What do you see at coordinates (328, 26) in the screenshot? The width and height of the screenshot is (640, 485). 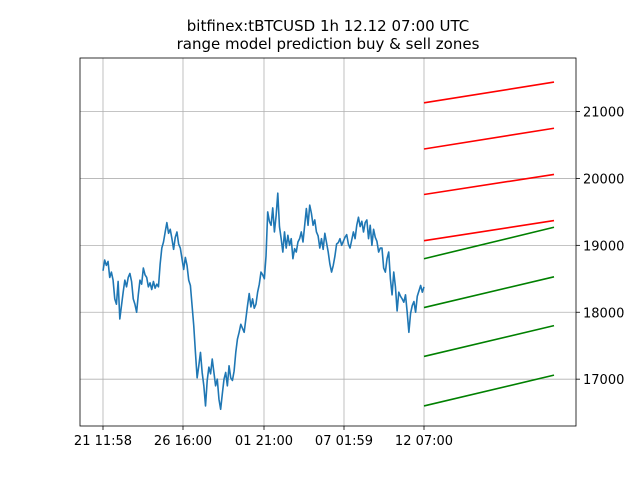 I see `chart-title: bitfinex:tBTCUSD 1h 12.12 07:00 UTC` at bounding box center [328, 26].